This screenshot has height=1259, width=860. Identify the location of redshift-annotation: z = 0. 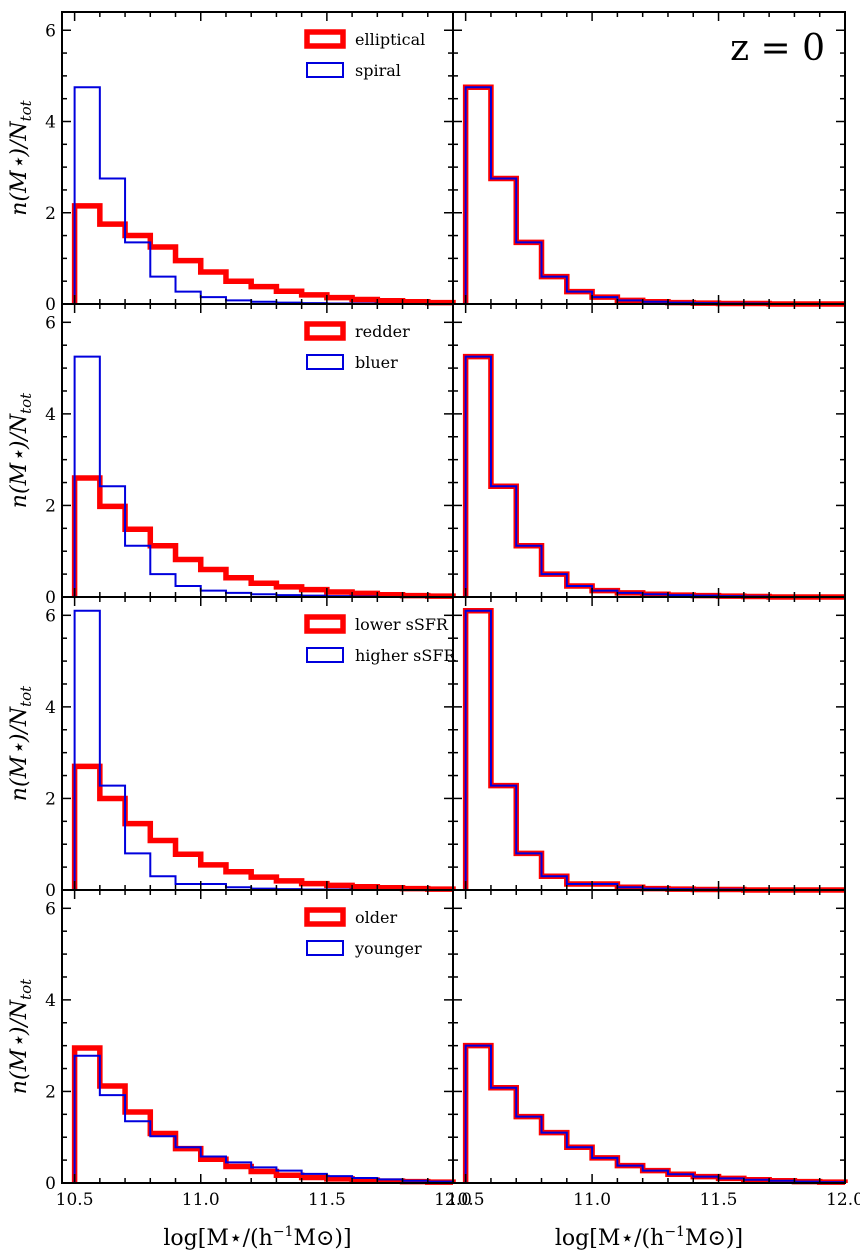
(777, 48).